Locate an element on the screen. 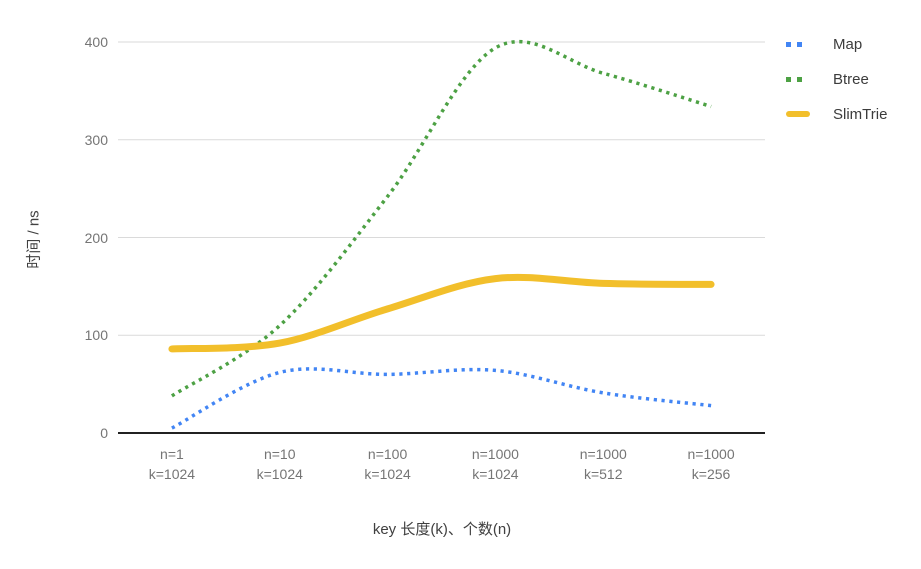 This screenshot has width=921, height=569. series-line-slimtrie is located at coordinates (441, 313).